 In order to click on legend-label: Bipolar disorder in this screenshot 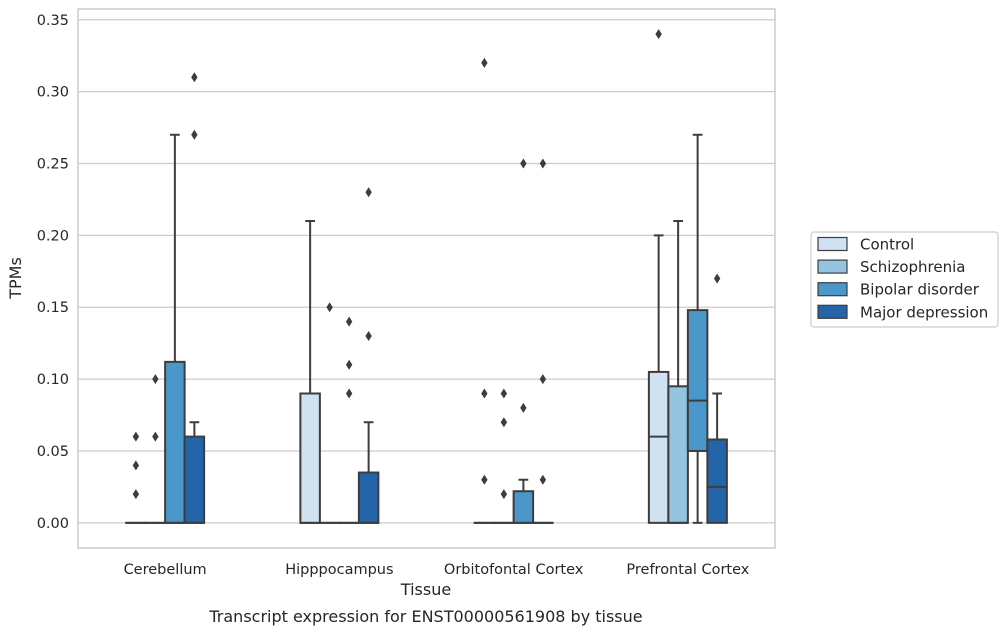, I will do `click(920, 290)`.